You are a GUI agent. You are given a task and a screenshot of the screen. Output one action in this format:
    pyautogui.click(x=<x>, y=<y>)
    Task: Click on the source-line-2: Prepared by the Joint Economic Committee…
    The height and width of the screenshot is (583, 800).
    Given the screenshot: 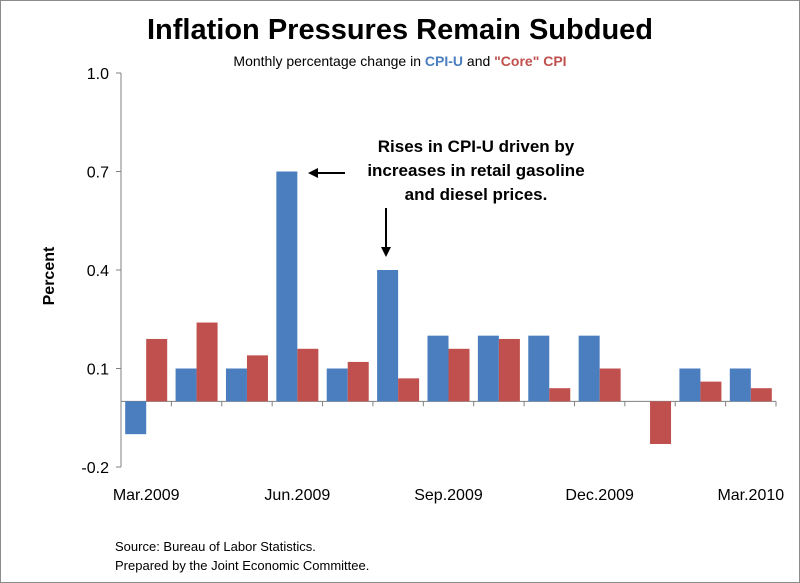 What is the action you would take?
    pyautogui.click(x=242, y=565)
    